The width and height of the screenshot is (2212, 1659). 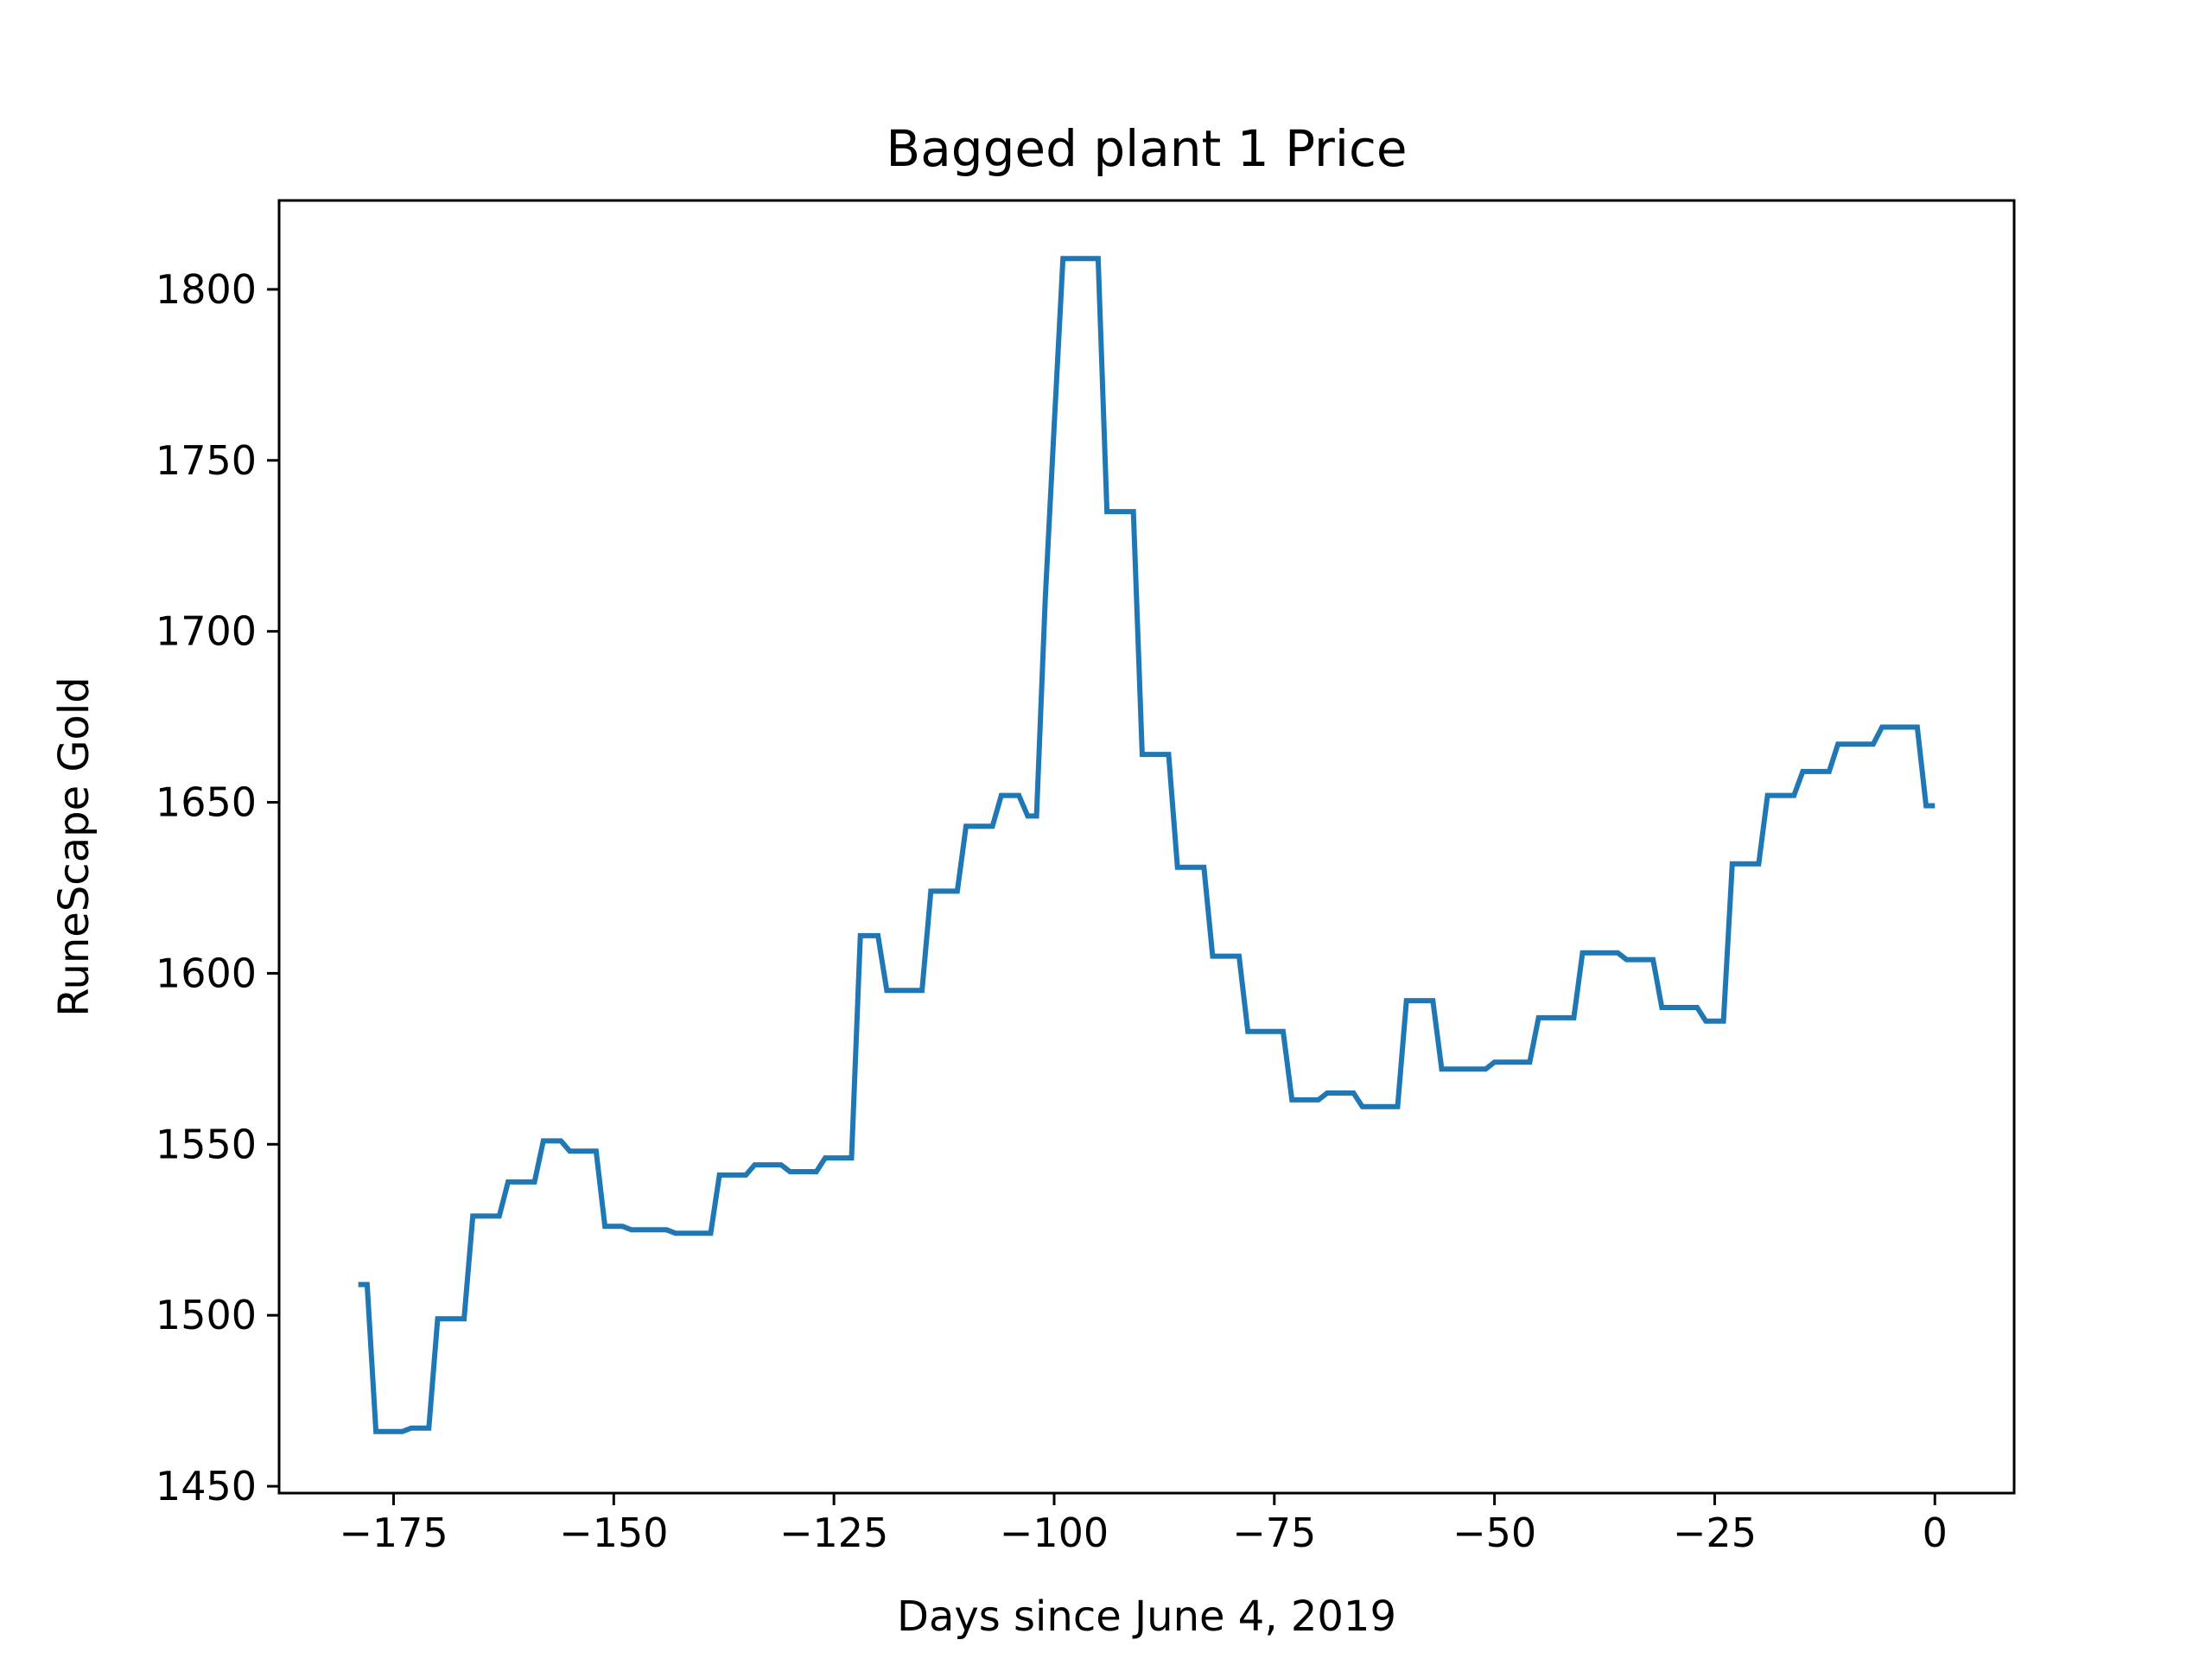 I want to click on x-axis-ticks: −175 −150 −125 −100 −75 −50 −25 0, so click(x=1143, y=1524).